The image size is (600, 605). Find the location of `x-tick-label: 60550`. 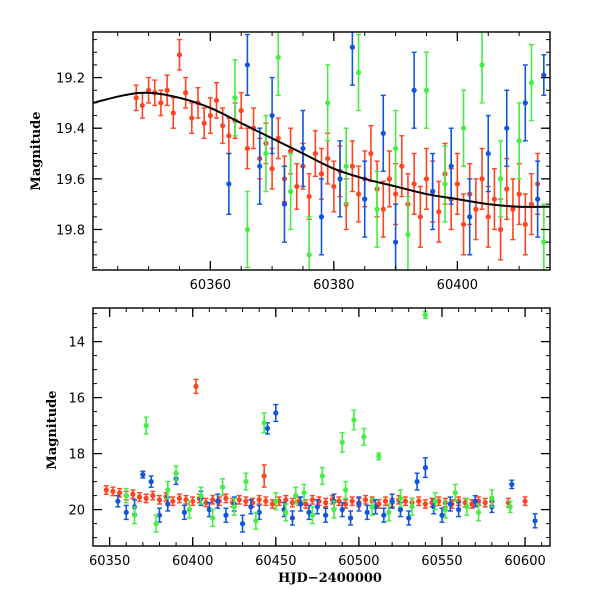

x-tick-label: 60550 is located at coordinates (441, 561).